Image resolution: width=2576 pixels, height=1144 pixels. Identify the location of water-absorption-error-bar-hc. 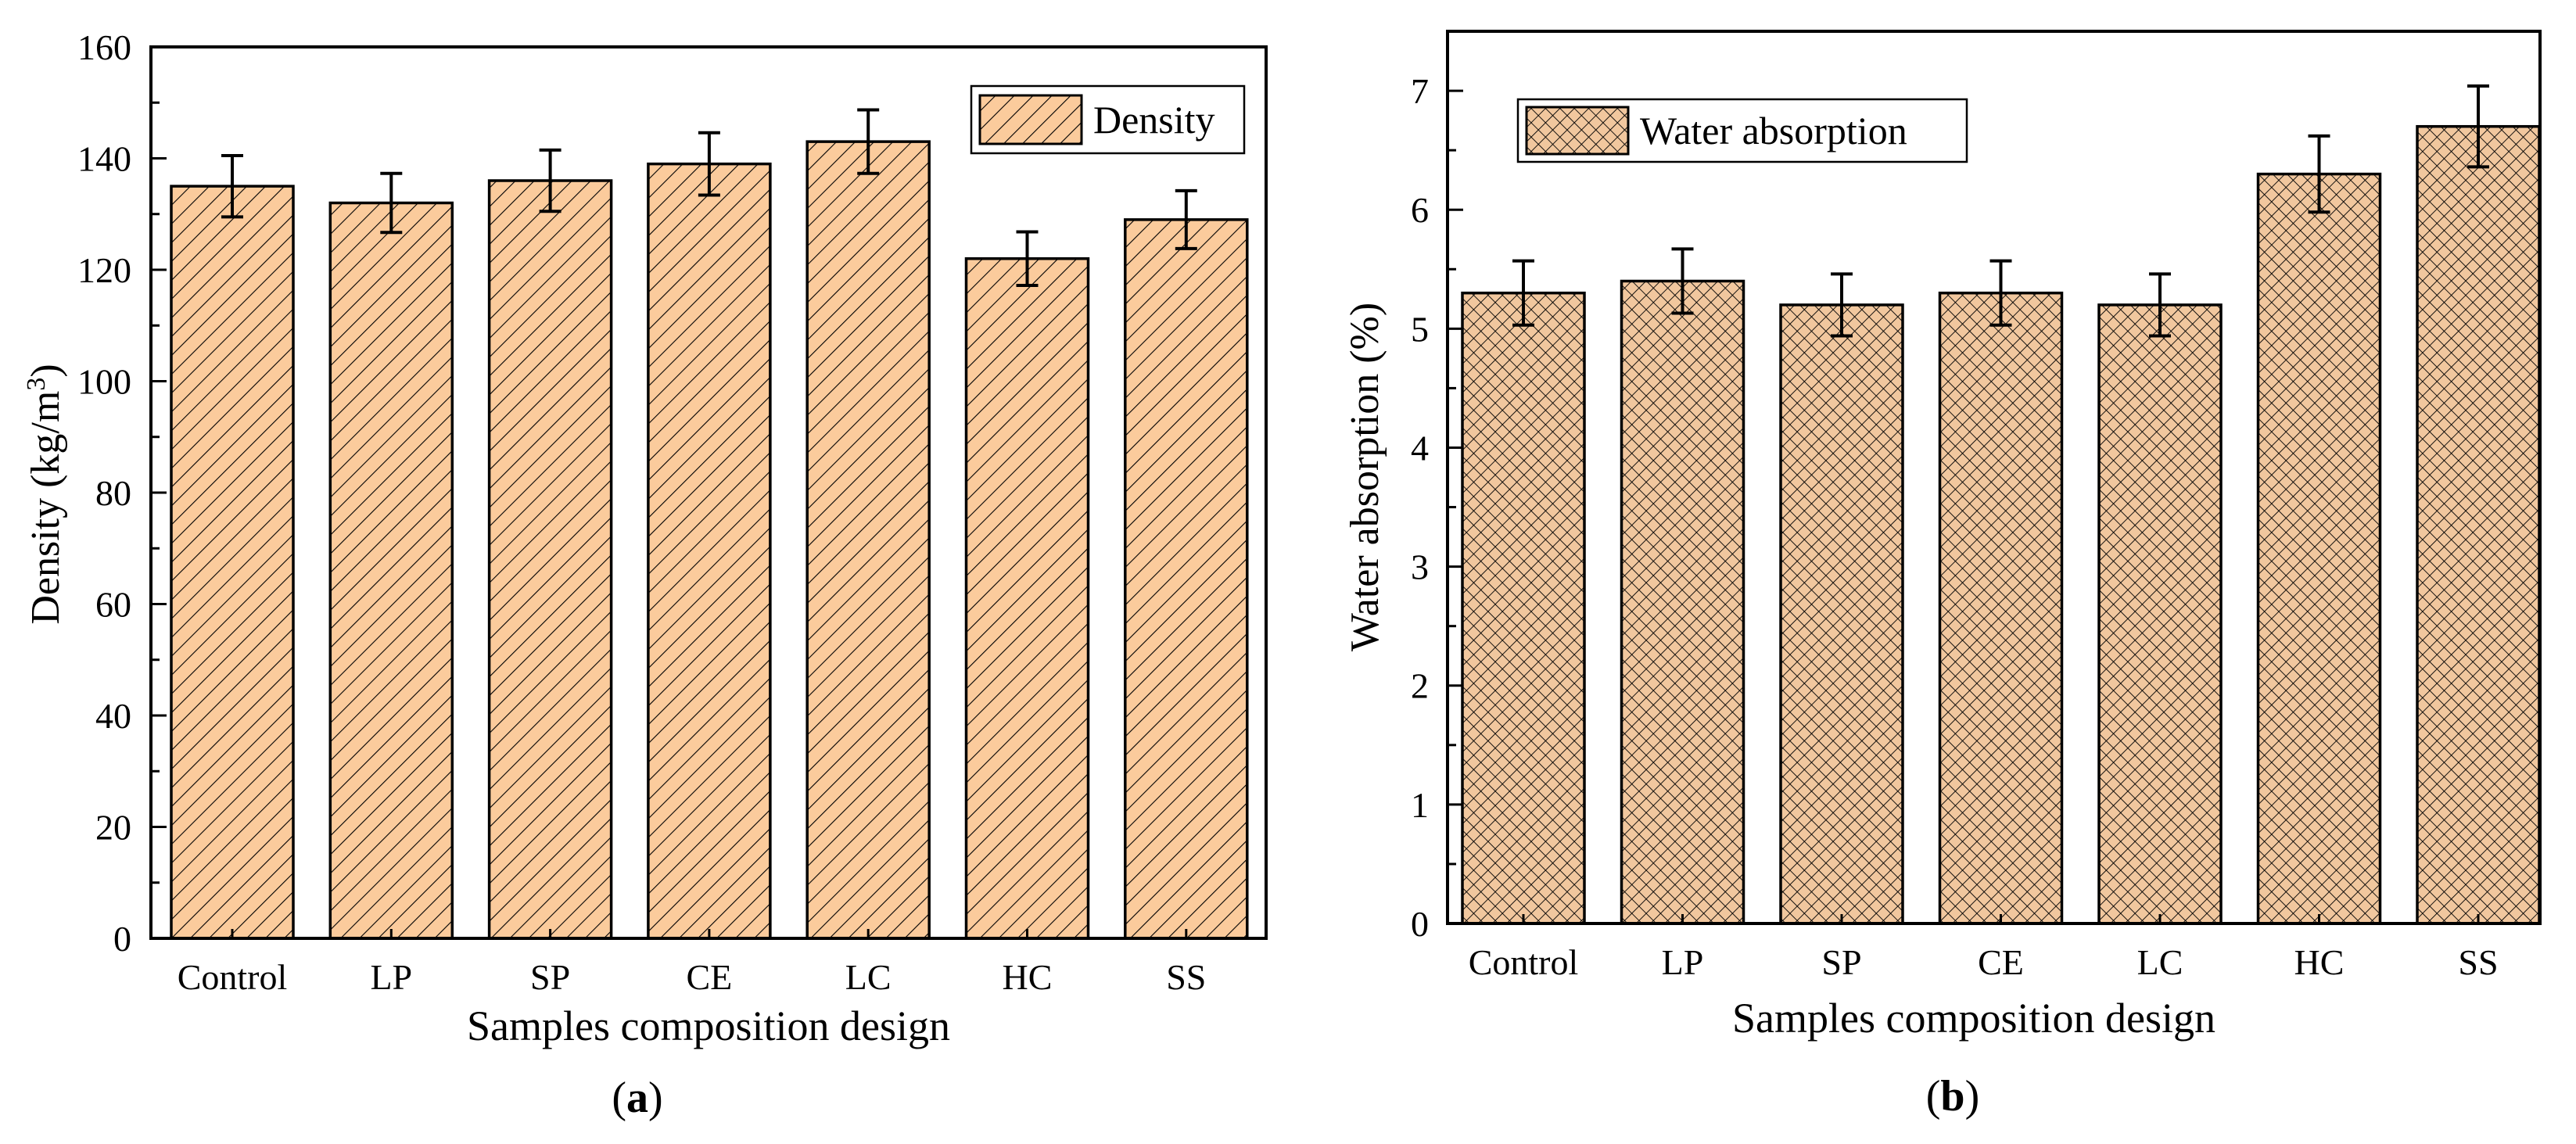
(2319, 174).